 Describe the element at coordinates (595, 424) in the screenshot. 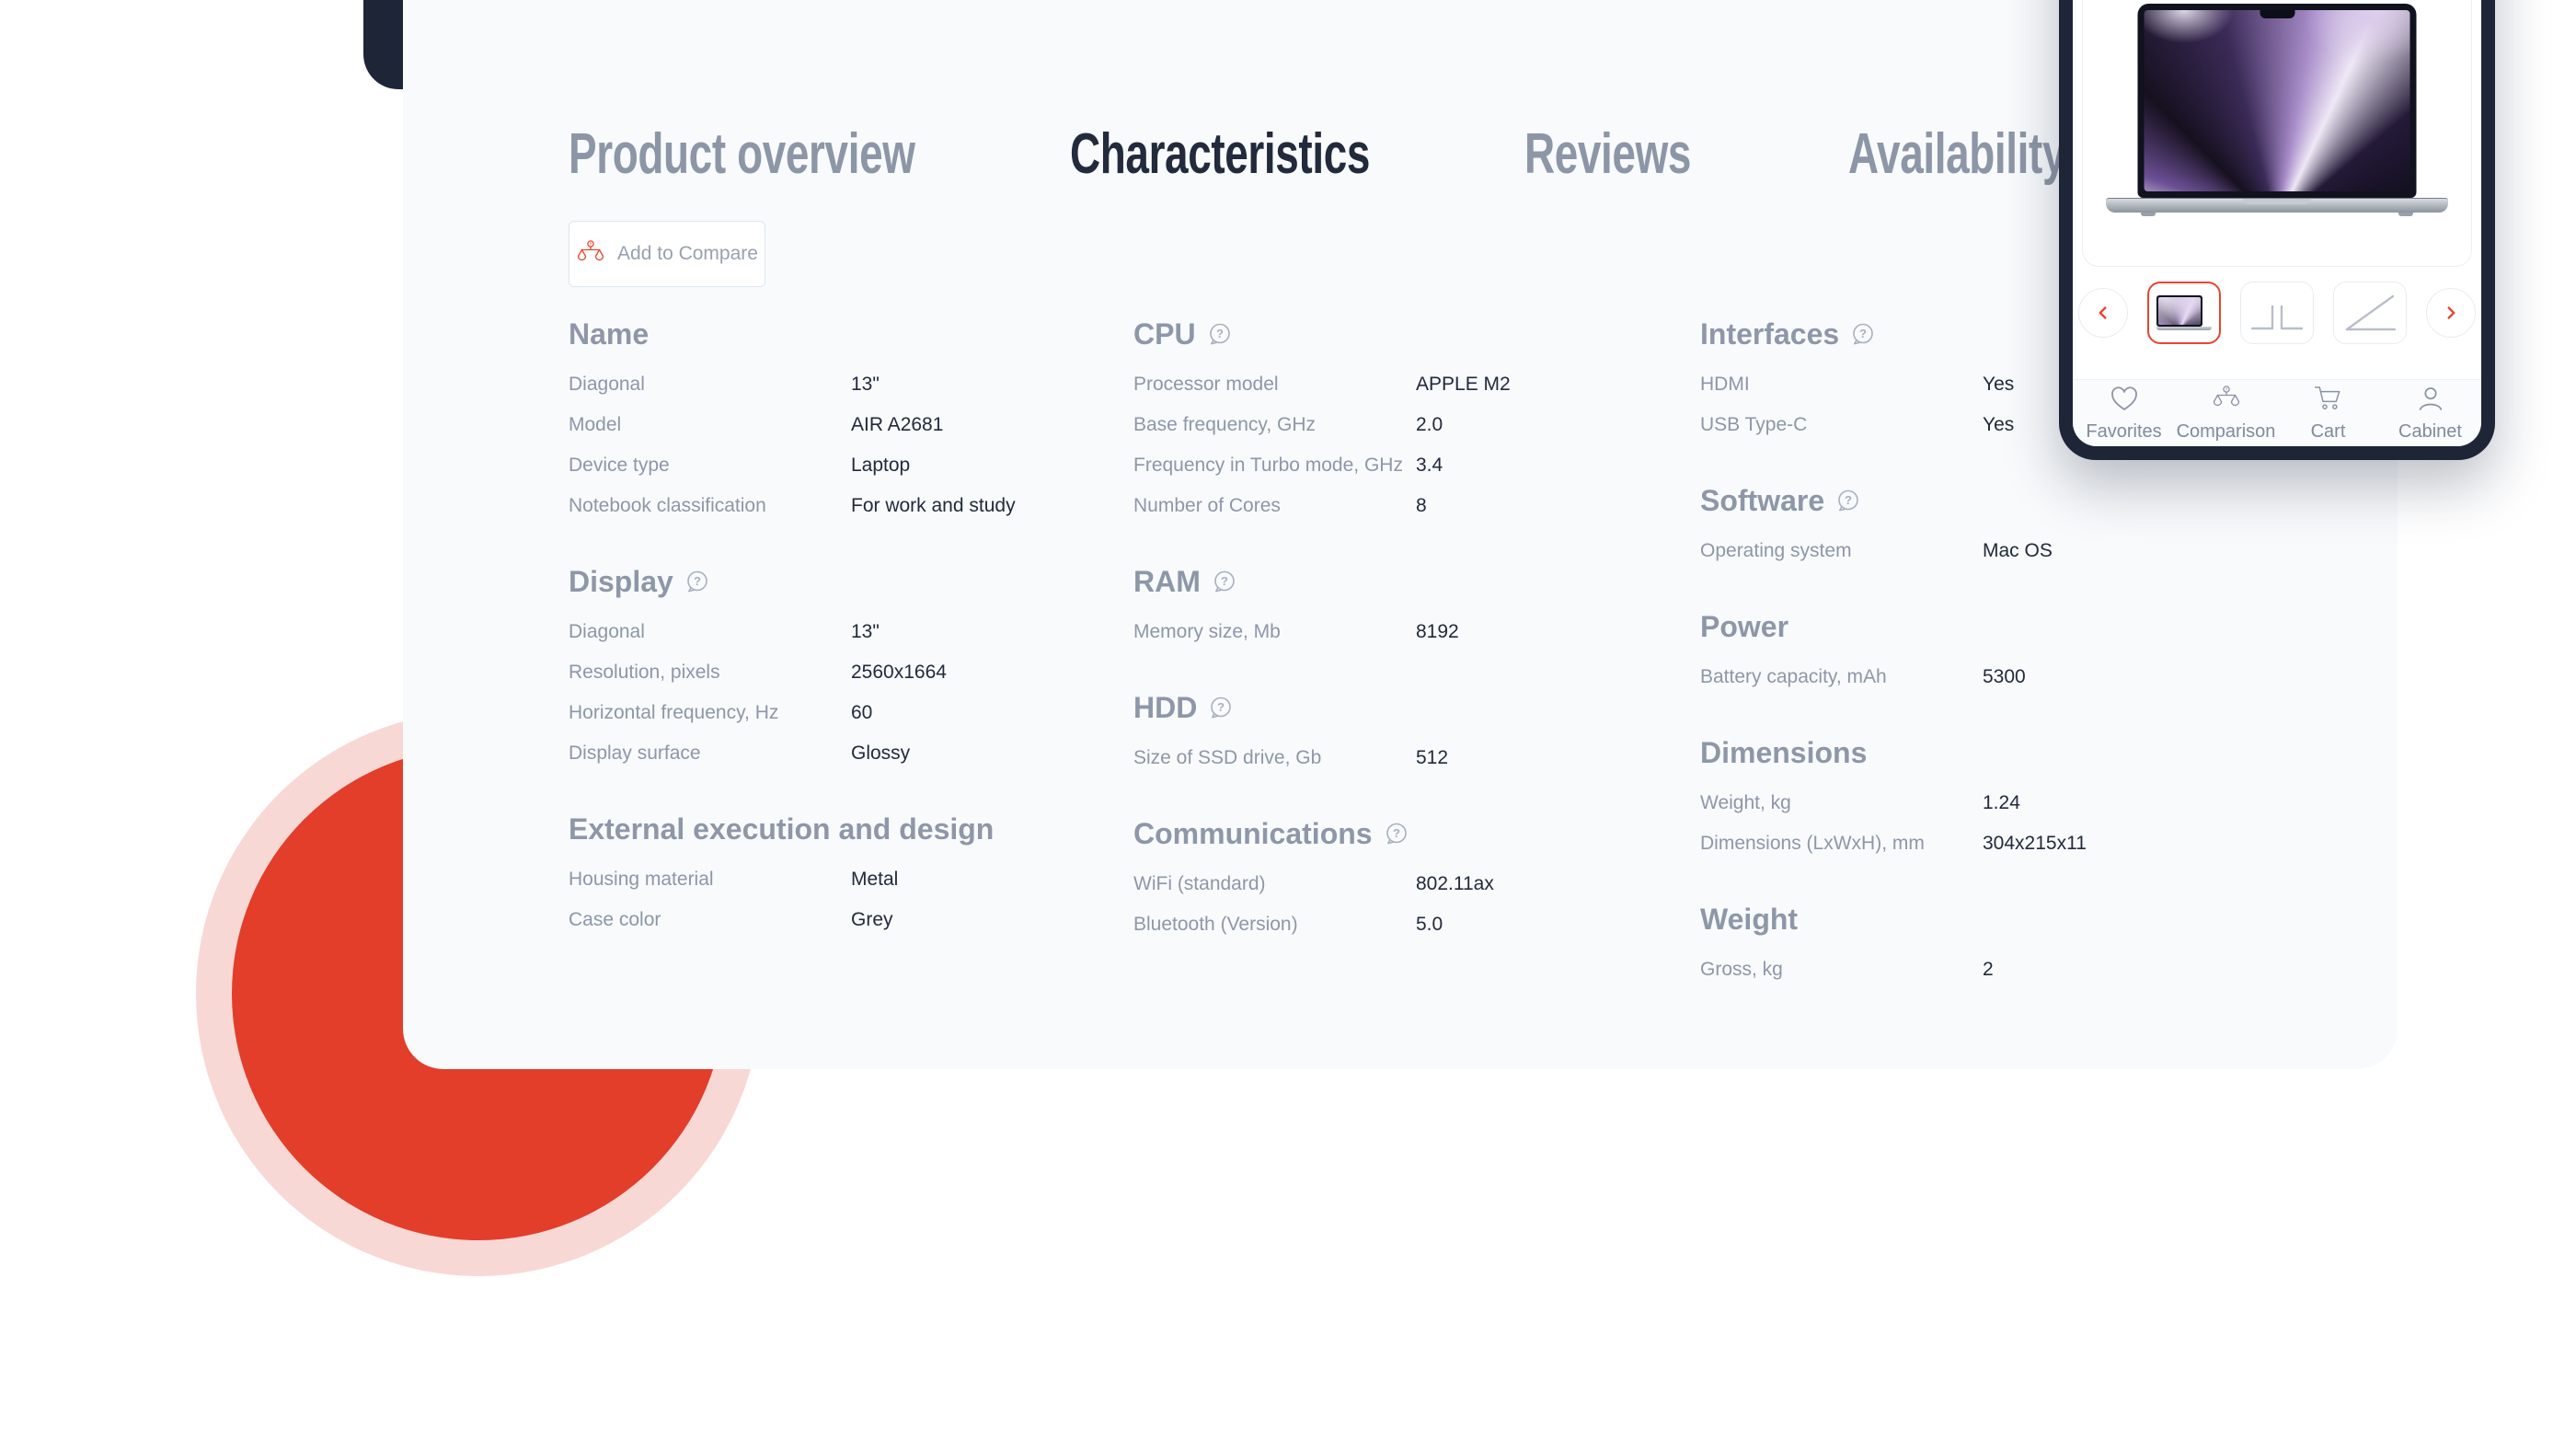

I see `spec-label: Model` at that location.